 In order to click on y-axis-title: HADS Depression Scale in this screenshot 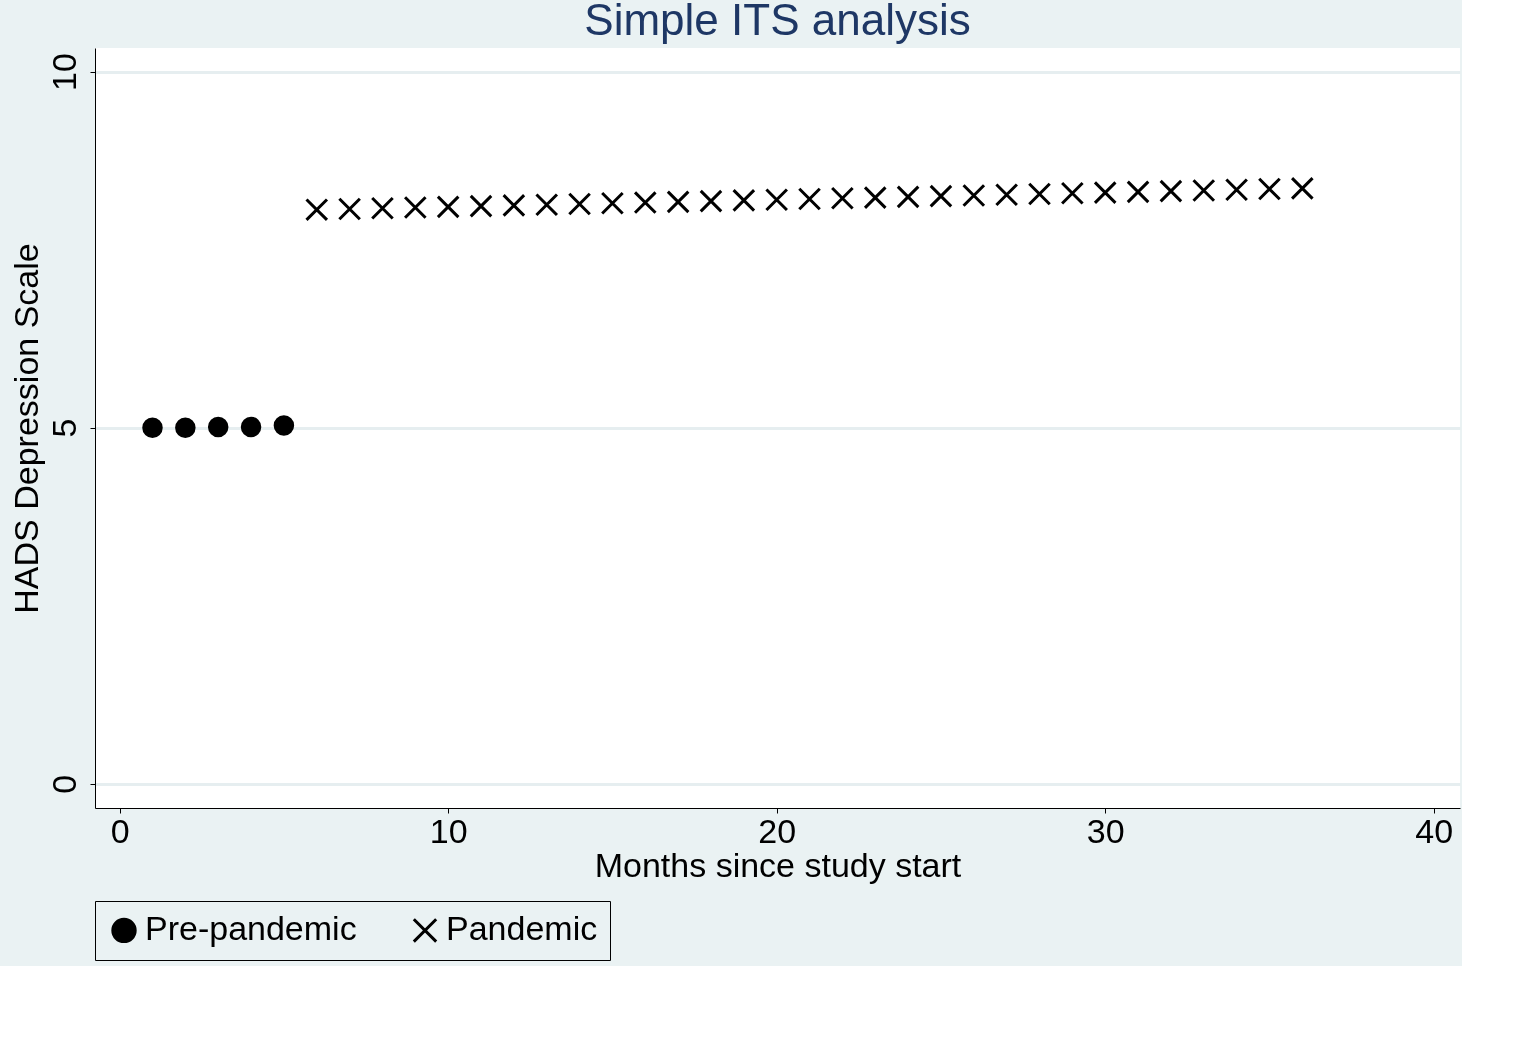, I will do `click(25, 428)`.